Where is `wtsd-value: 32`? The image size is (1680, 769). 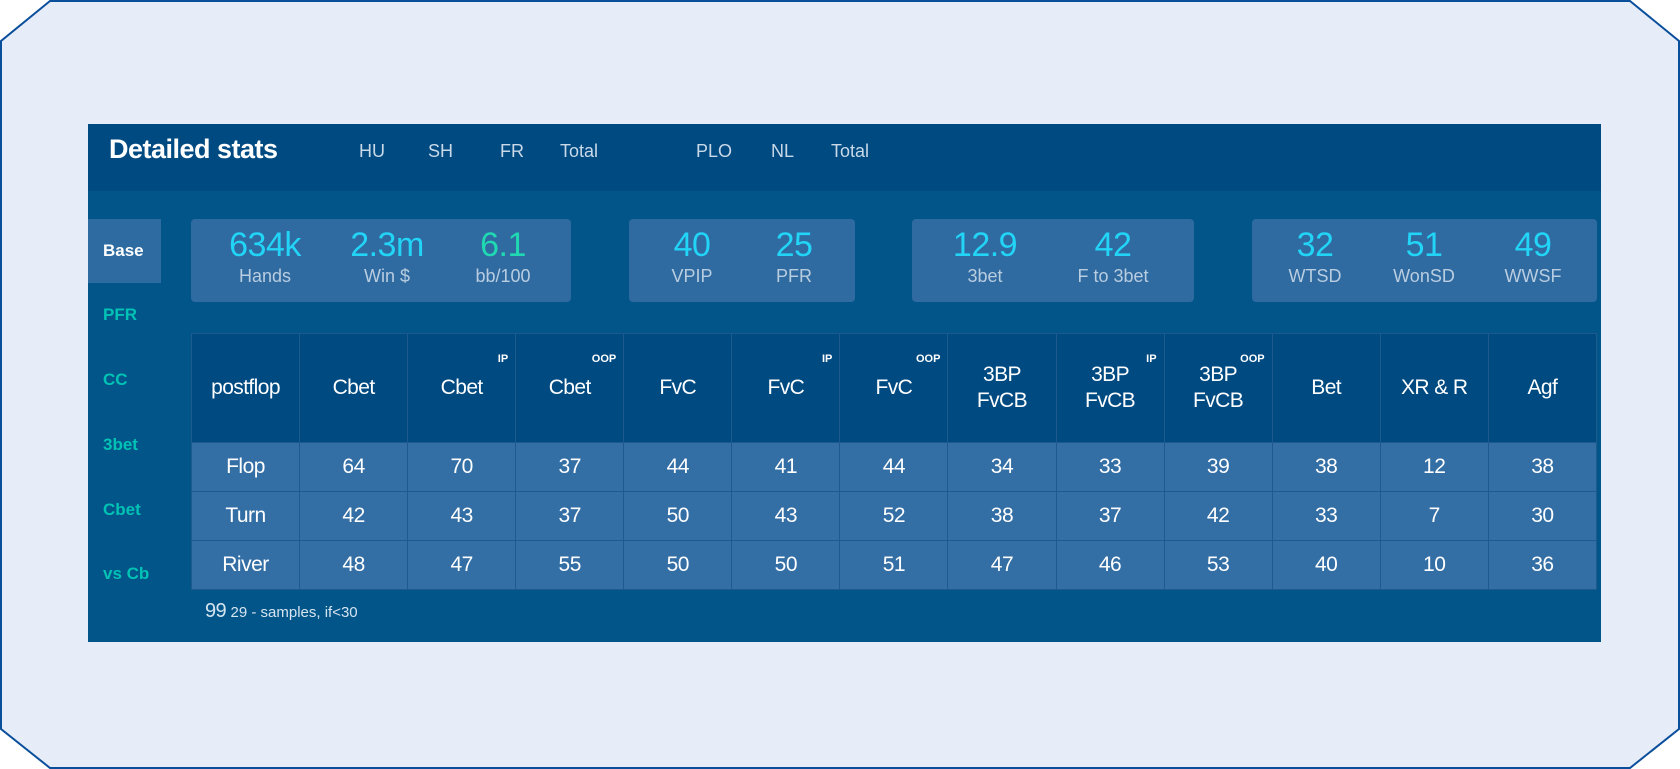 wtsd-value: 32 is located at coordinates (1315, 245).